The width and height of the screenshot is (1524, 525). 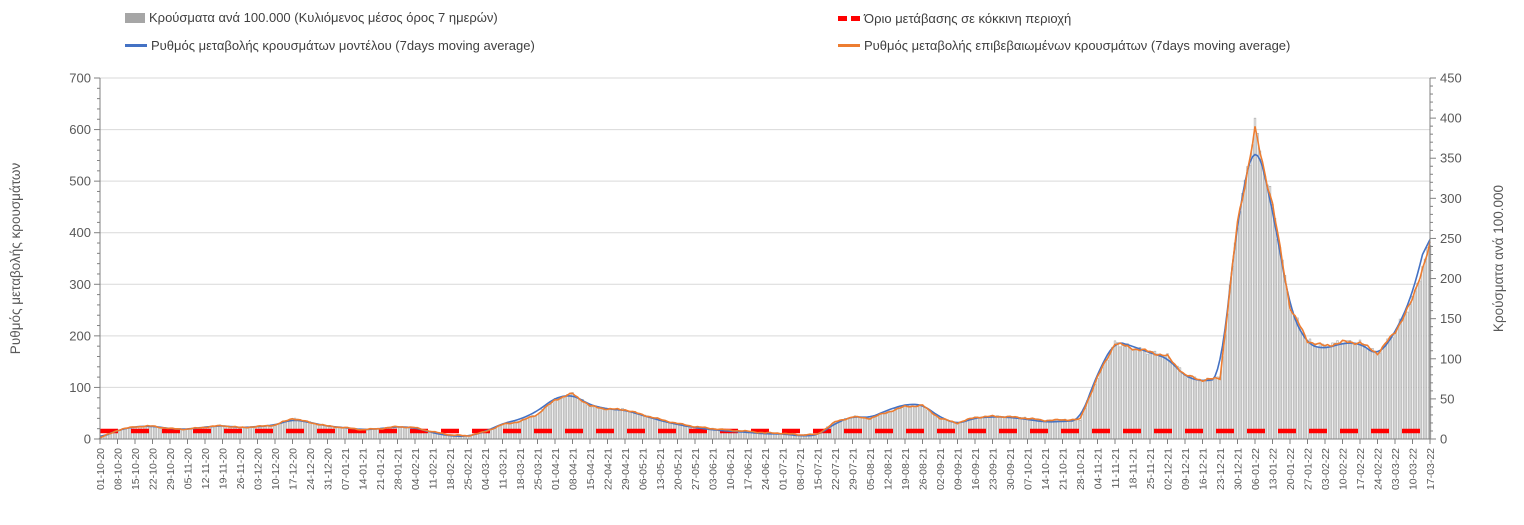 What do you see at coordinates (994, 469) in the screenshot?
I see `svg-text: 23-09-21` at bounding box center [994, 469].